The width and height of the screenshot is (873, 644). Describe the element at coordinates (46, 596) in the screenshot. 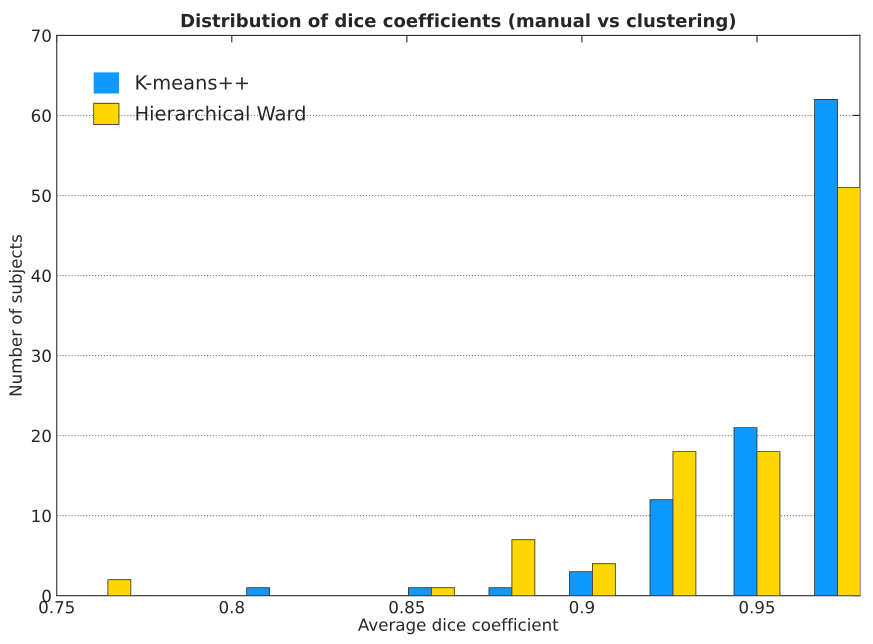

I see `y-tick-label: 0` at that location.